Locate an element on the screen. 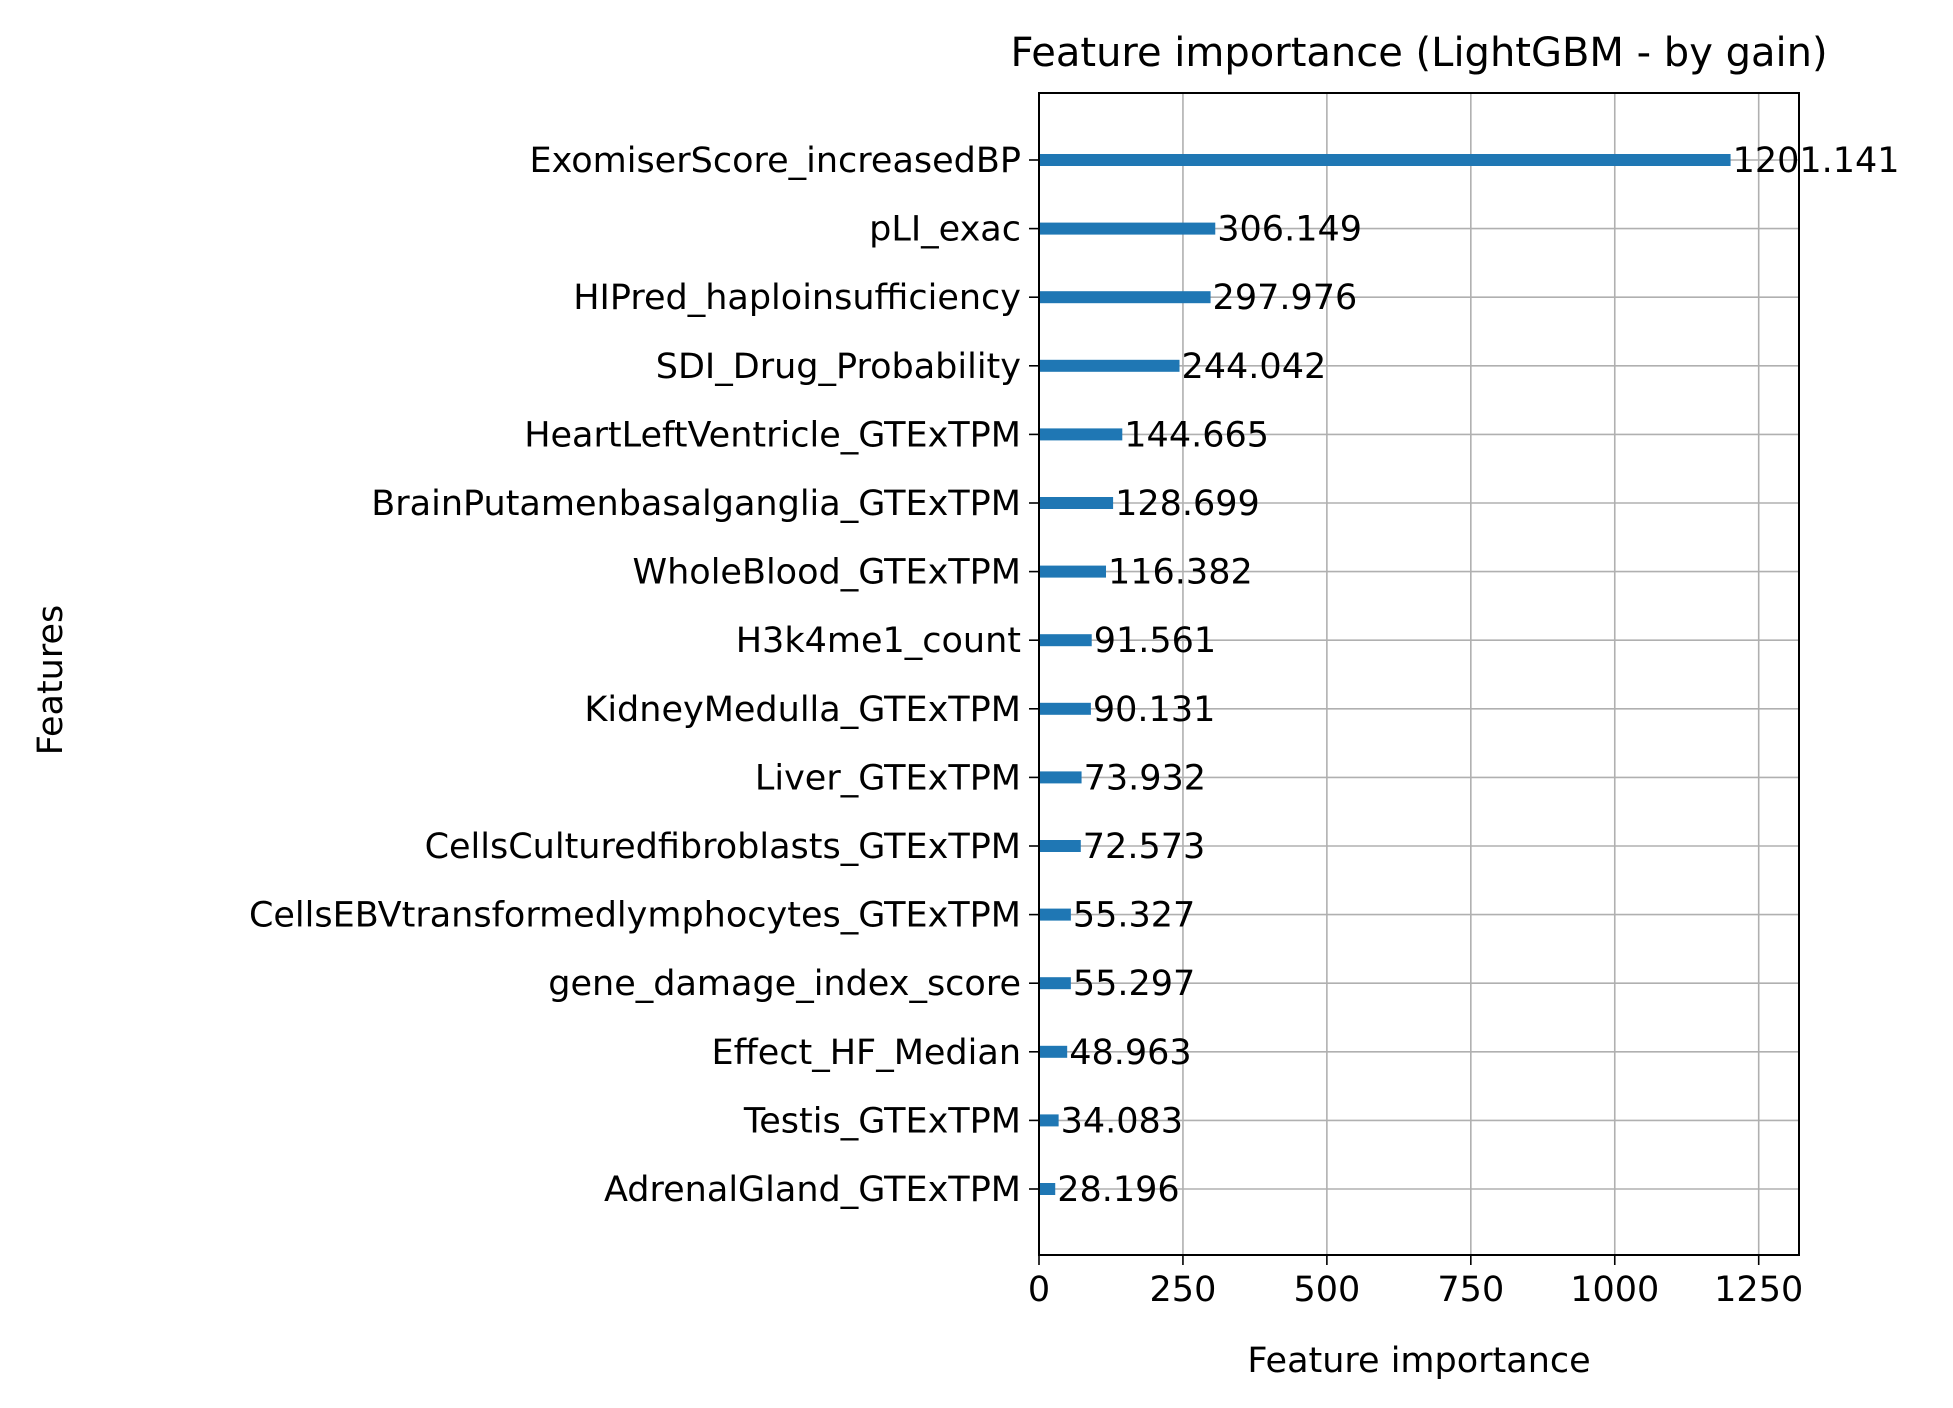 The image size is (1953, 1408). x-tick-label: 1250 is located at coordinates (1758, 1290).